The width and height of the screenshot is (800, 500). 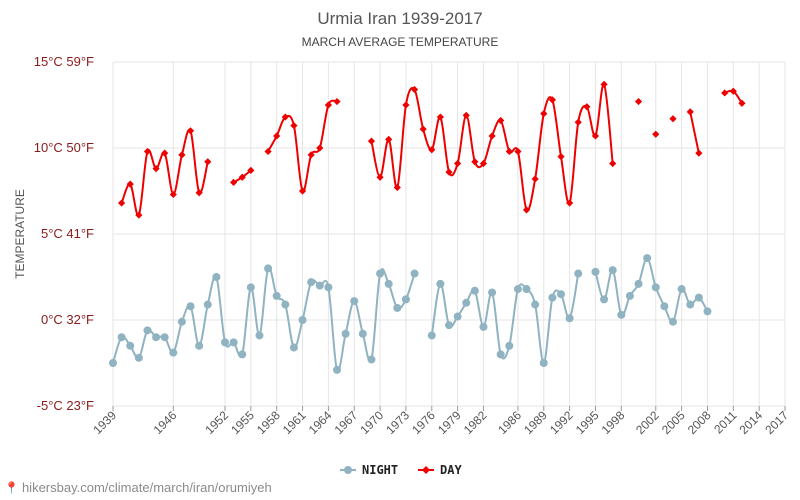 I want to click on legend-item-night: NIGHT, so click(x=369, y=470).